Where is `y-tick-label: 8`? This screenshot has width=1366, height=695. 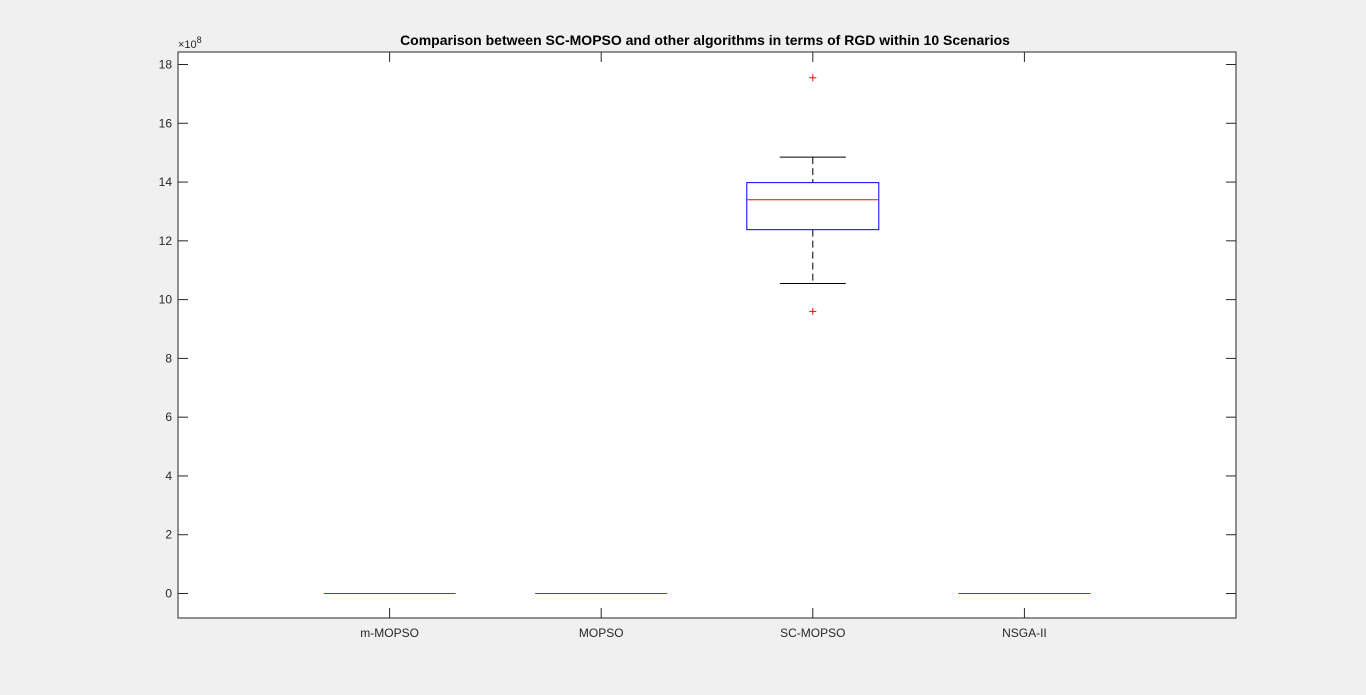 y-tick-label: 8 is located at coordinates (168, 358).